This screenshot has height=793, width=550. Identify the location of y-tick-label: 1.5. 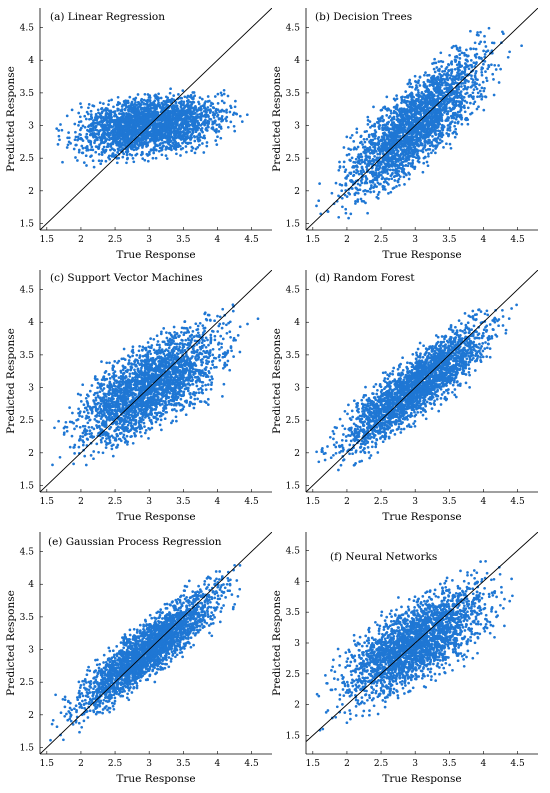
(27, 224).